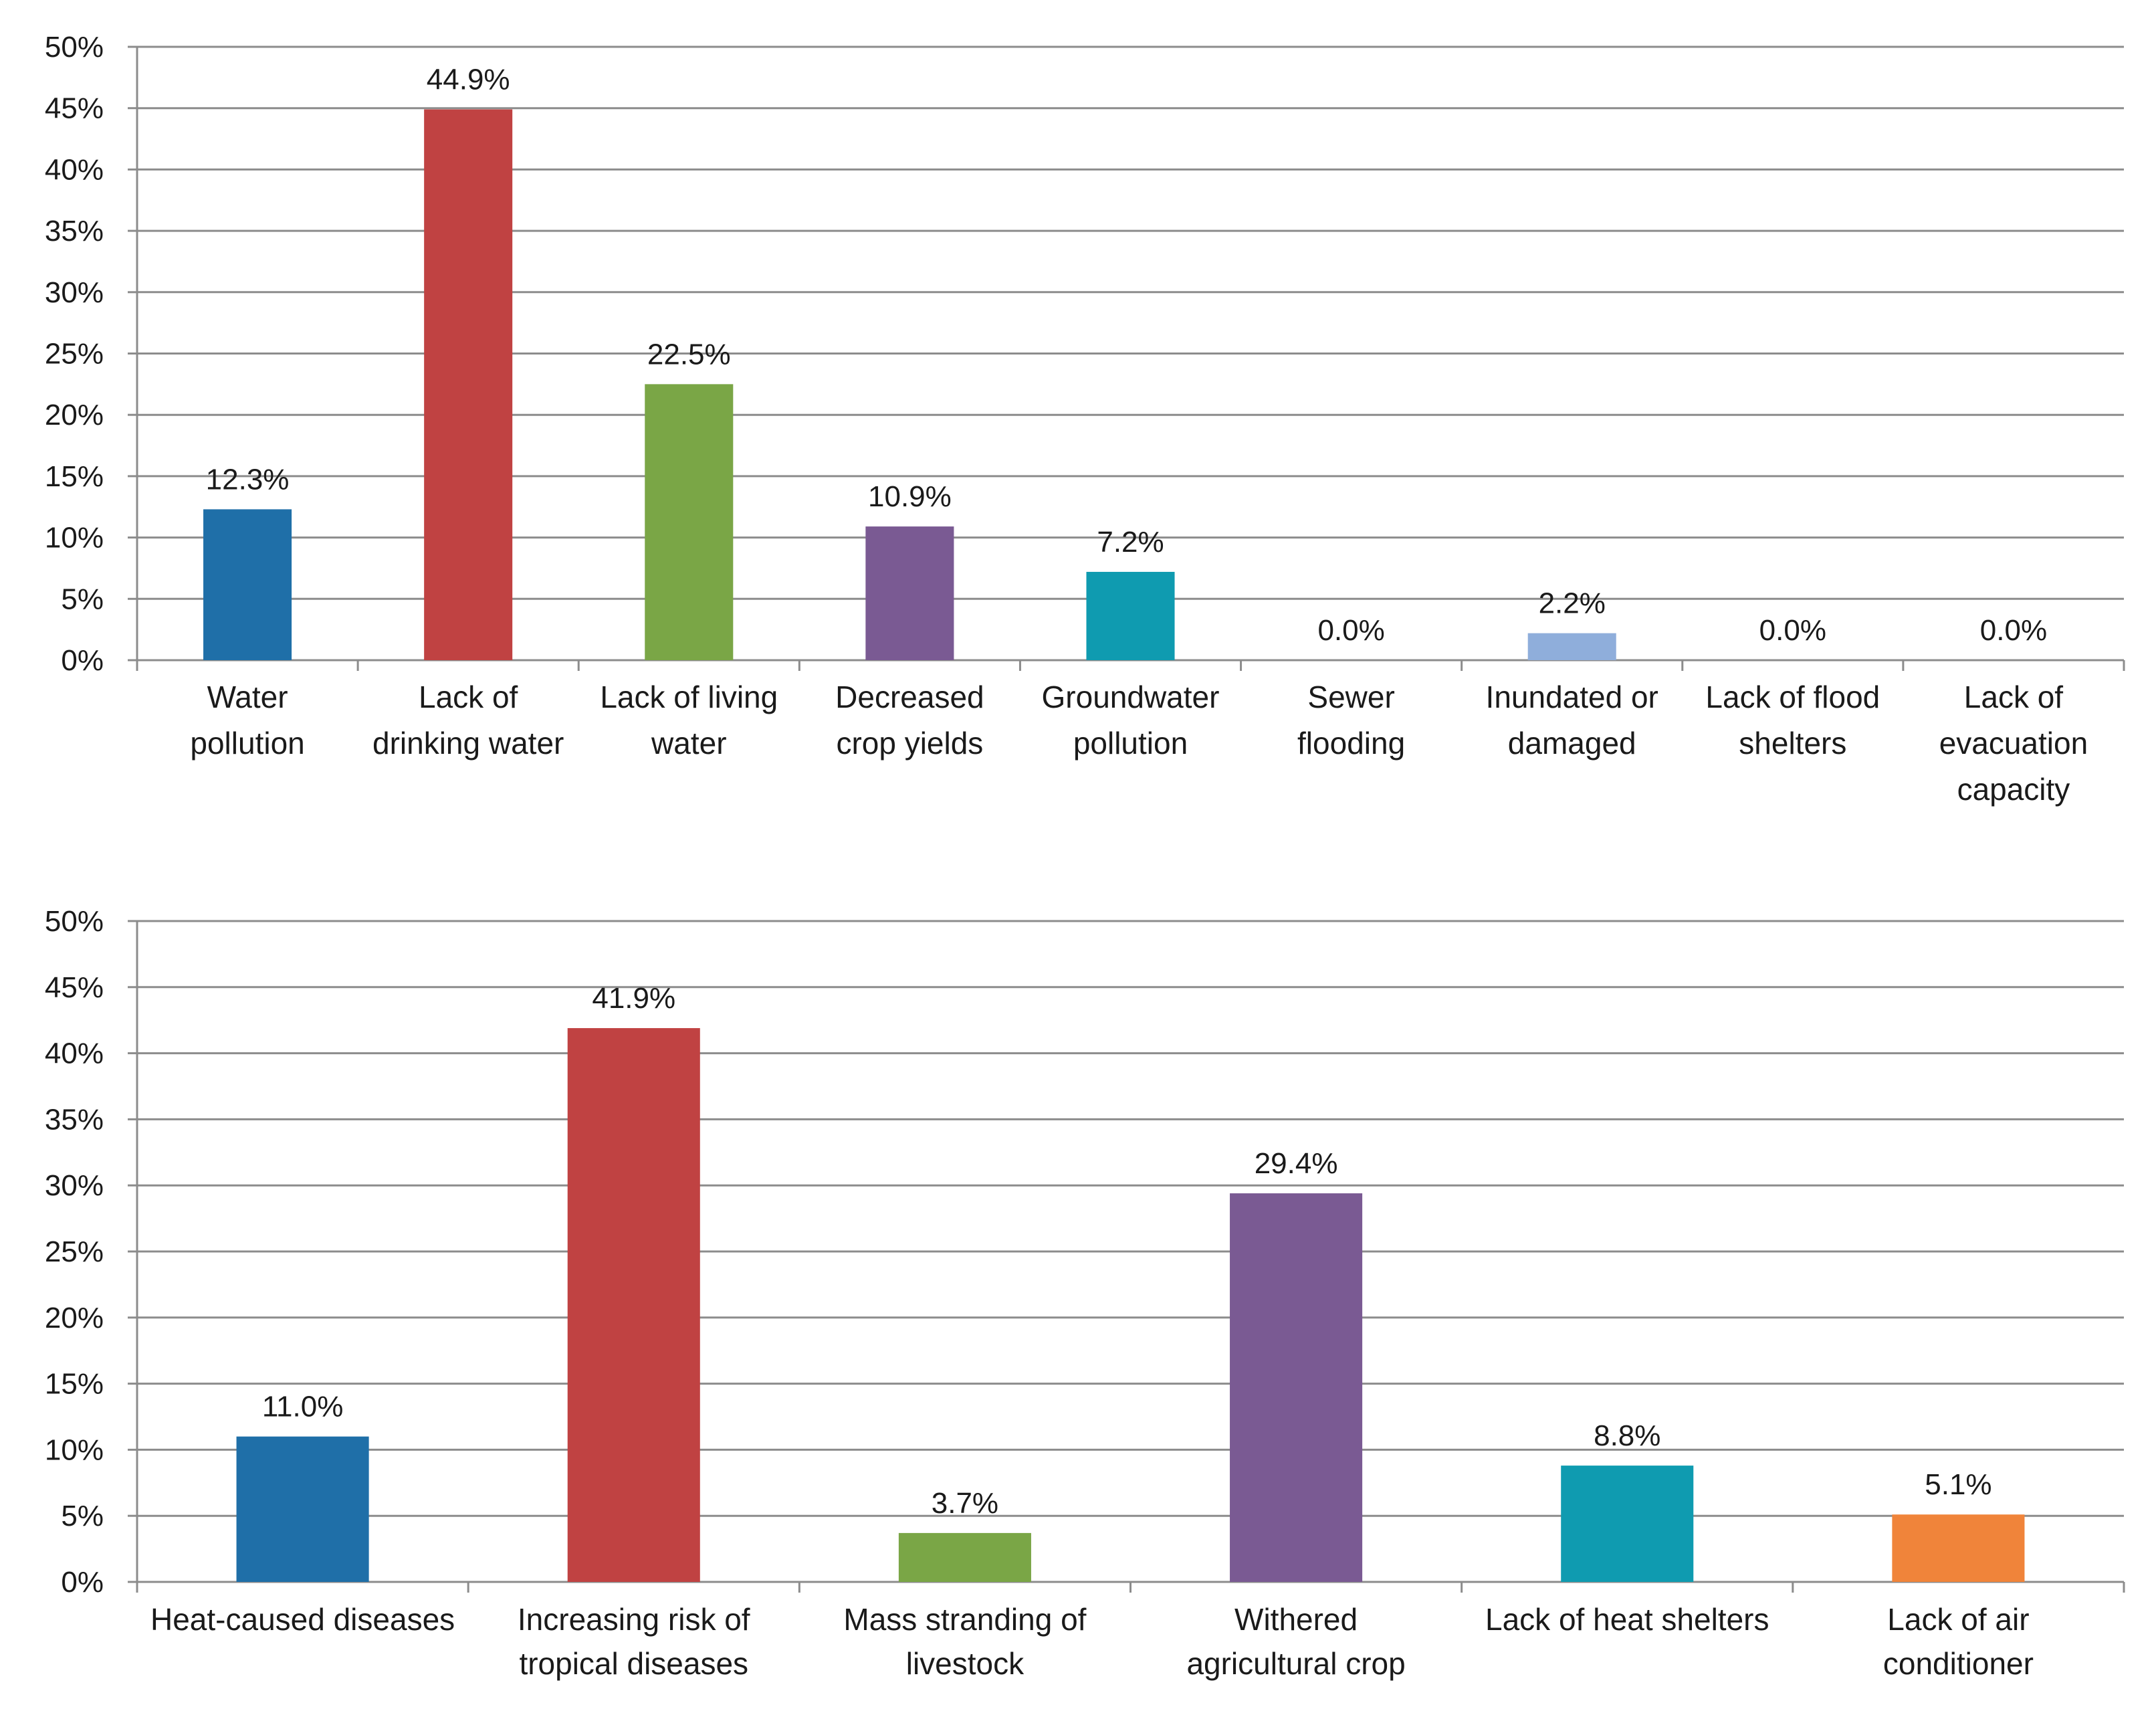 The width and height of the screenshot is (2156, 1711). Describe the element at coordinates (1959, 1641) in the screenshot. I see `category-label: Lack of air conditioner` at that location.